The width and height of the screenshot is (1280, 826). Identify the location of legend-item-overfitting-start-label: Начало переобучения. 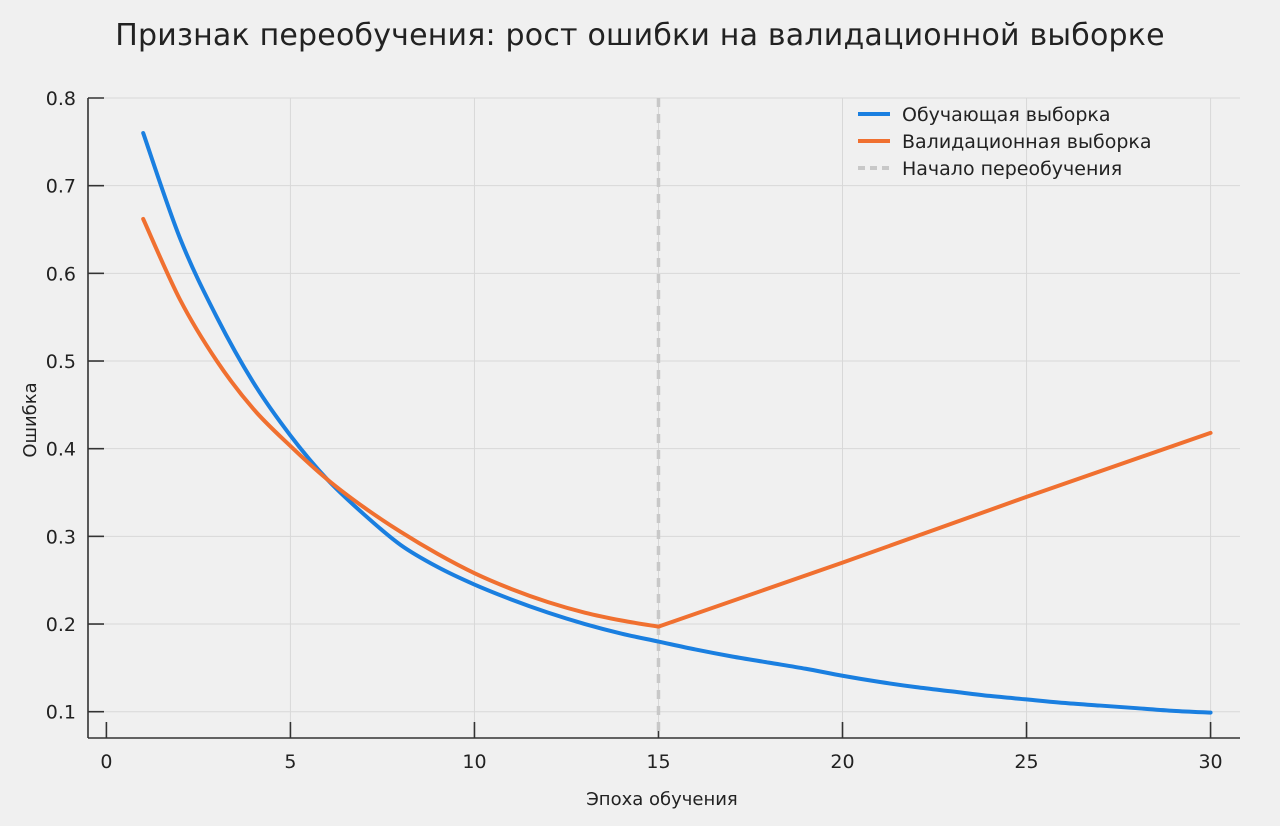
(1012, 169).